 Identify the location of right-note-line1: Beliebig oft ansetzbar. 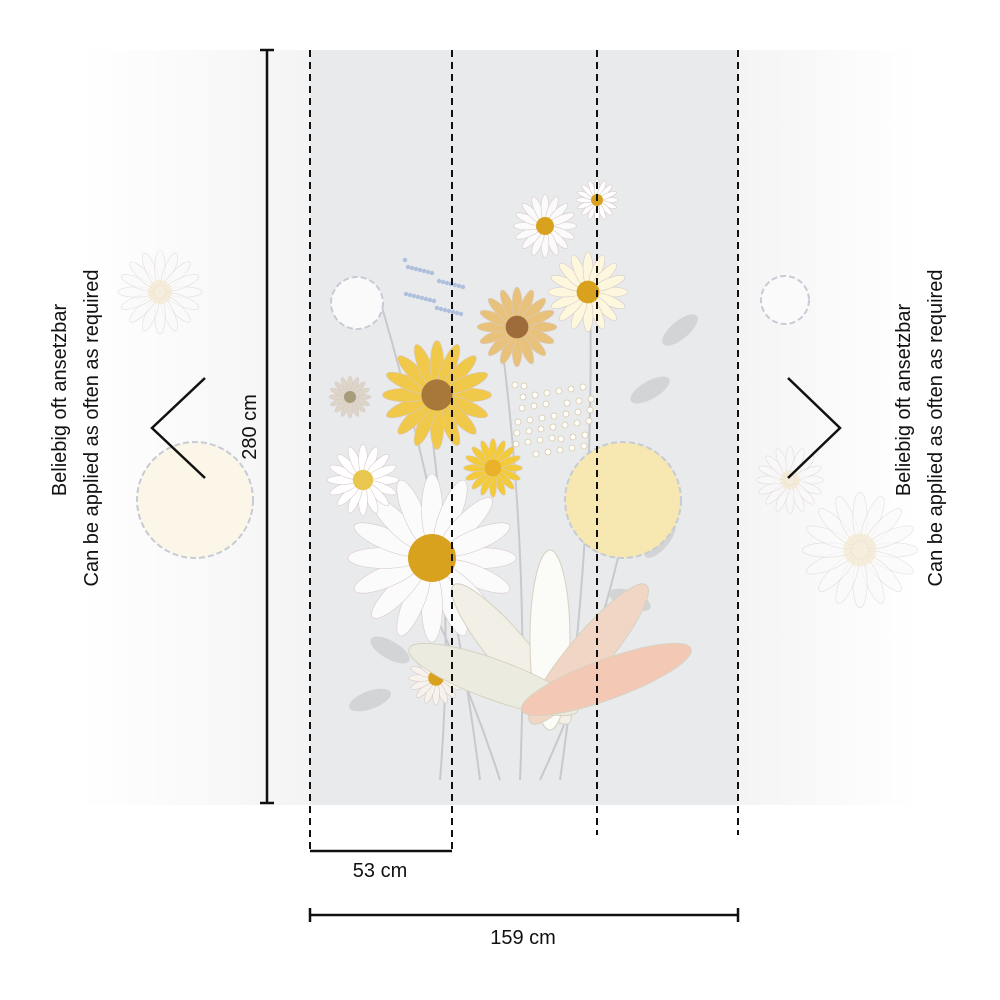
(904, 399).